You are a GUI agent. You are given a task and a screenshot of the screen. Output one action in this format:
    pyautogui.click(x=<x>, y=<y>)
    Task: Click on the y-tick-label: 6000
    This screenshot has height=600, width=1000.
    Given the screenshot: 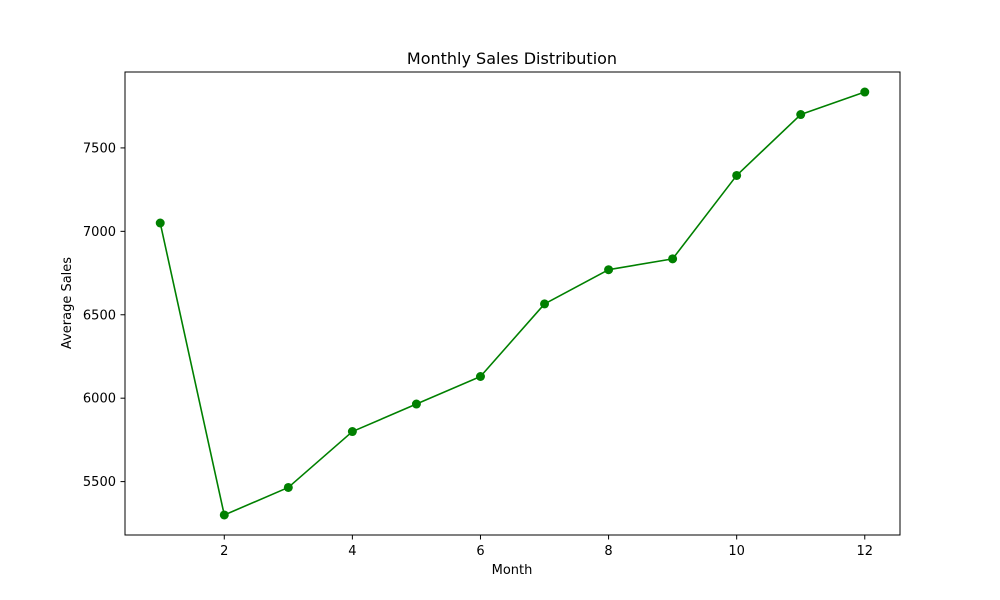 What is the action you would take?
    pyautogui.click(x=99, y=399)
    